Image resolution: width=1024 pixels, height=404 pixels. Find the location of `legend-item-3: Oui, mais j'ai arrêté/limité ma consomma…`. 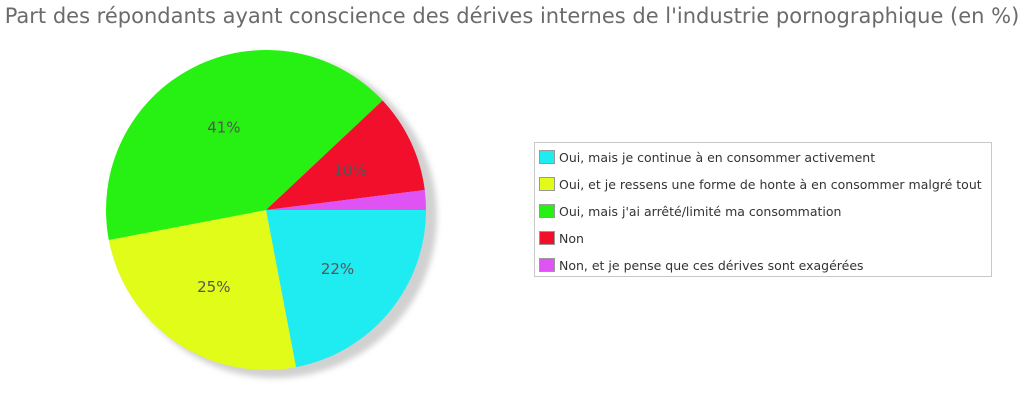

legend-item-3: Oui, mais j'ai arrêté/limité ma consomma… is located at coordinates (690, 211).